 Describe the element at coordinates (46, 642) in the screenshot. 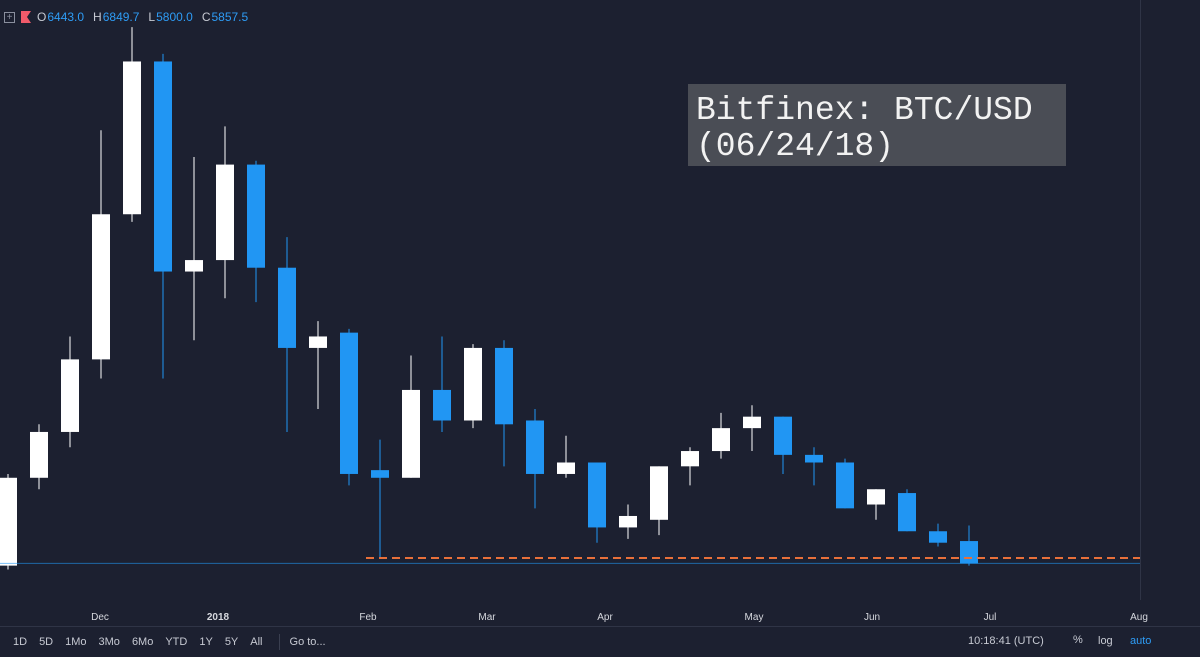

I see `range-5d-button: 5D` at that location.